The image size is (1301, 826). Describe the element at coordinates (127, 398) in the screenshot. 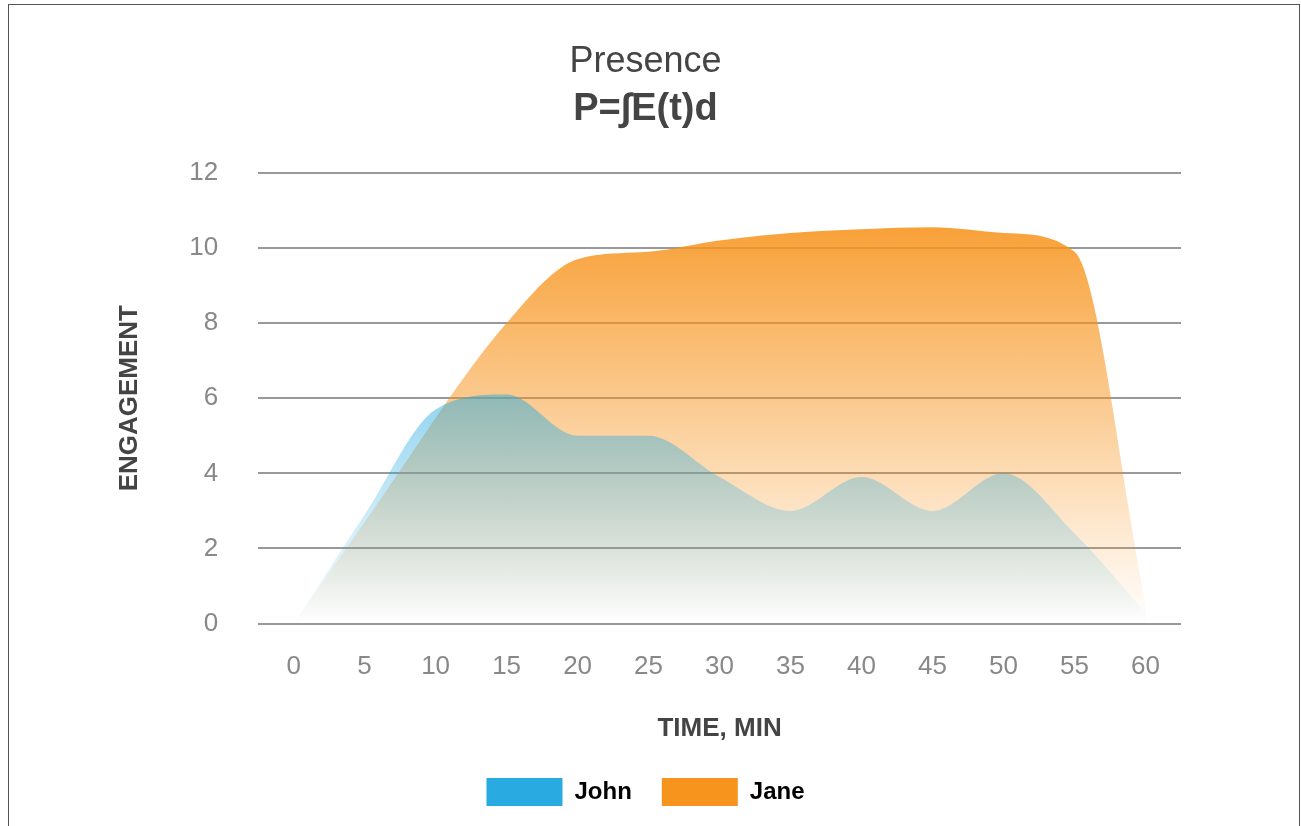

I see `y-axis-title: ENGAGEMENT` at that location.